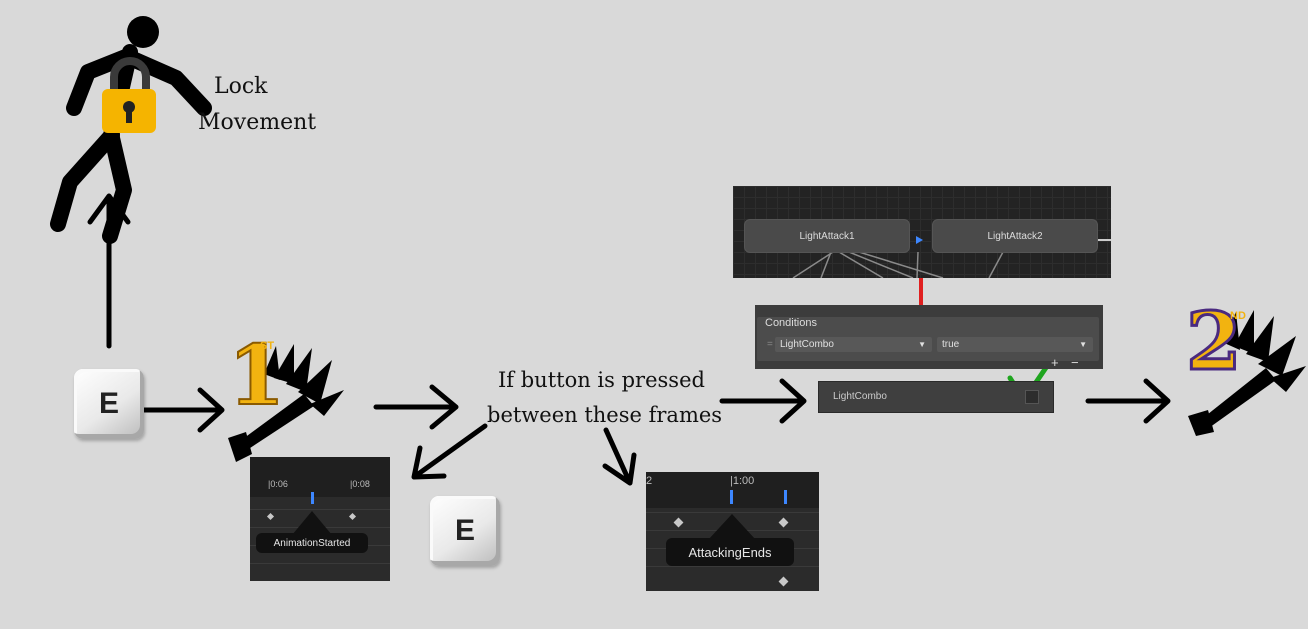 This screenshot has height=629, width=1308. Describe the element at coordinates (1055, 362) in the screenshot. I see `add-condition-button: +` at that location.